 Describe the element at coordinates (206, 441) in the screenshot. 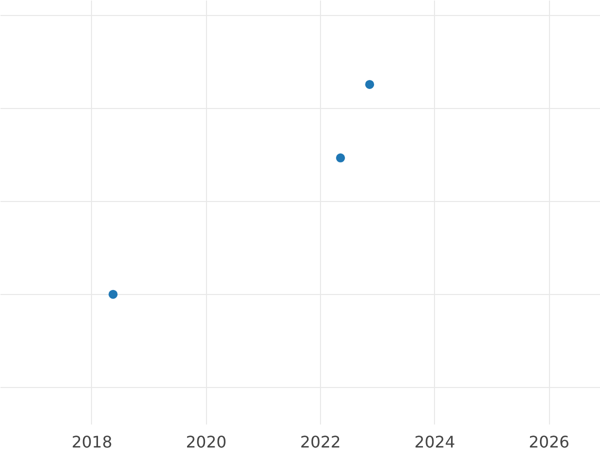

I see `x-tick-label: 2020` at that location.